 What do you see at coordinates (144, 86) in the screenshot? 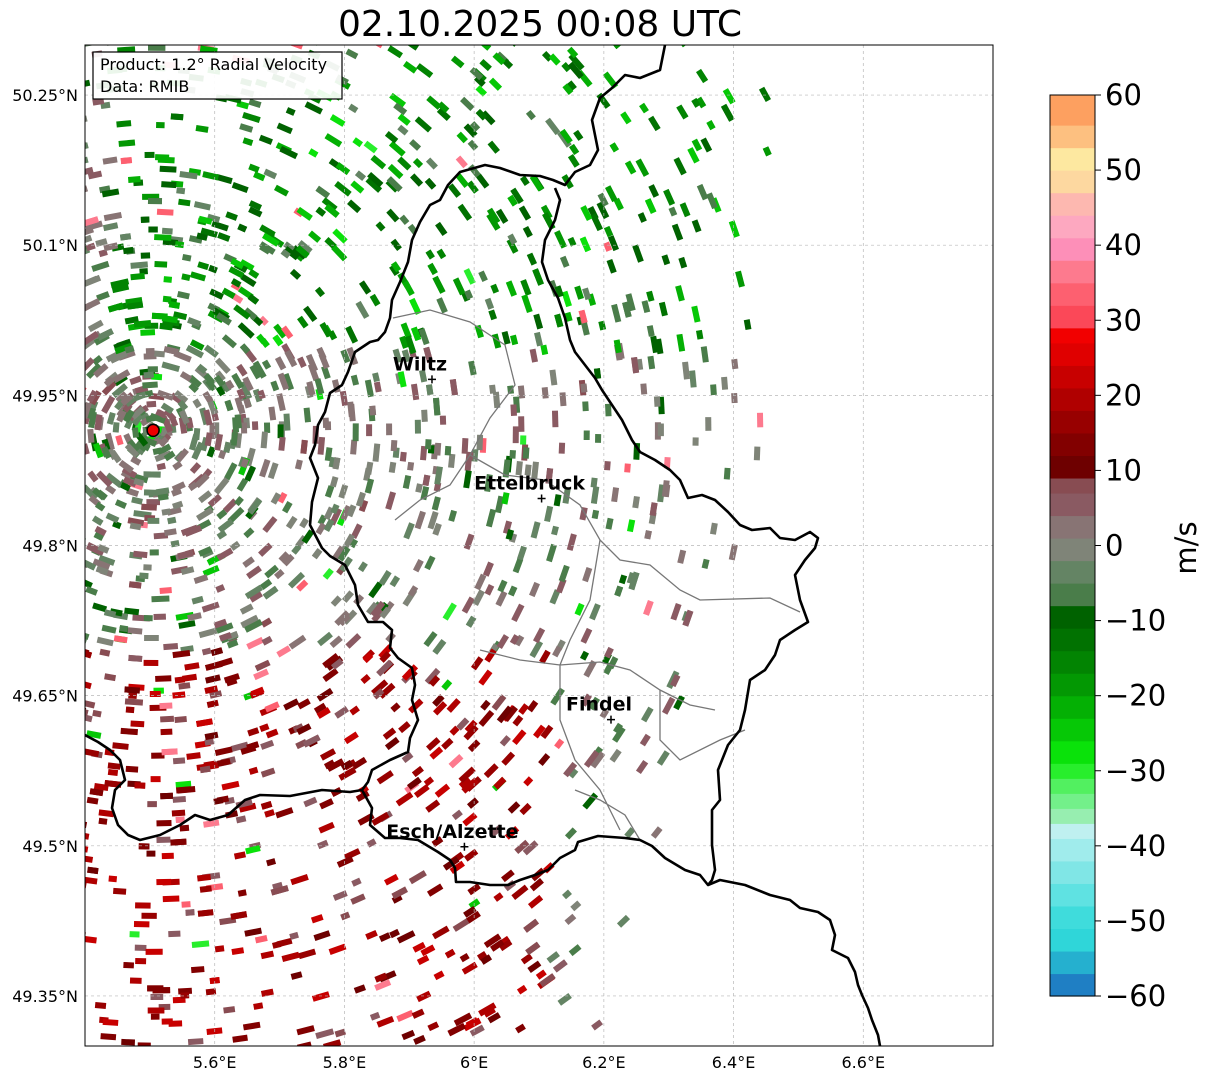
I see `info-data-source: Data: RMIB` at bounding box center [144, 86].